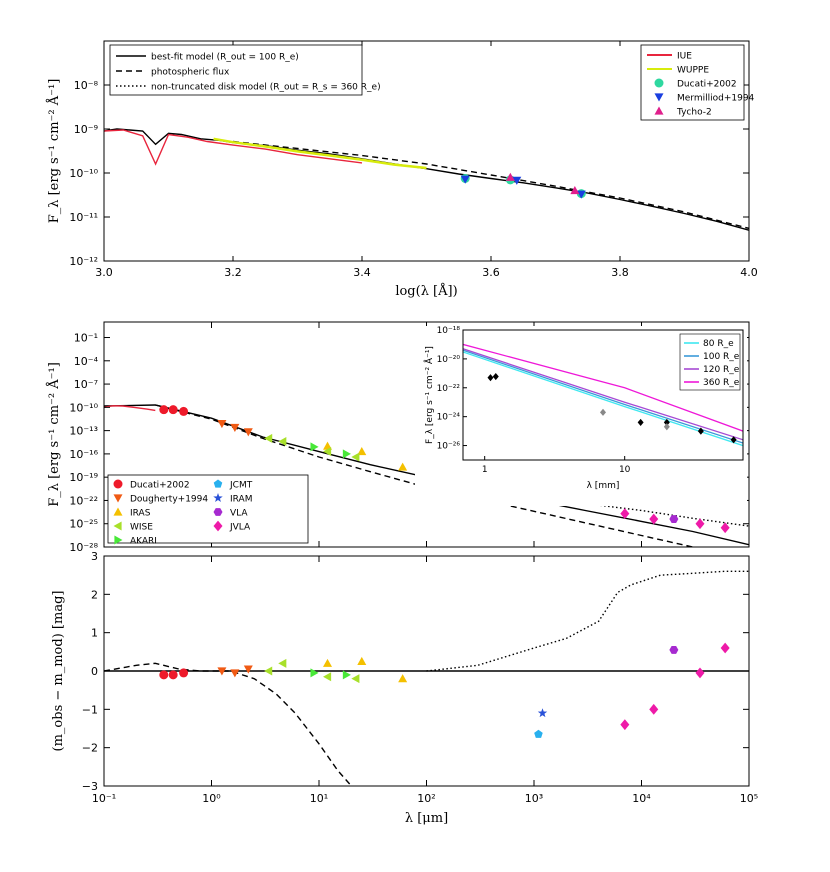 This screenshot has height=872, width=830. What do you see at coordinates (674, 650) in the screenshot?
I see `bottom-point-vla` at bounding box center [674, 650].